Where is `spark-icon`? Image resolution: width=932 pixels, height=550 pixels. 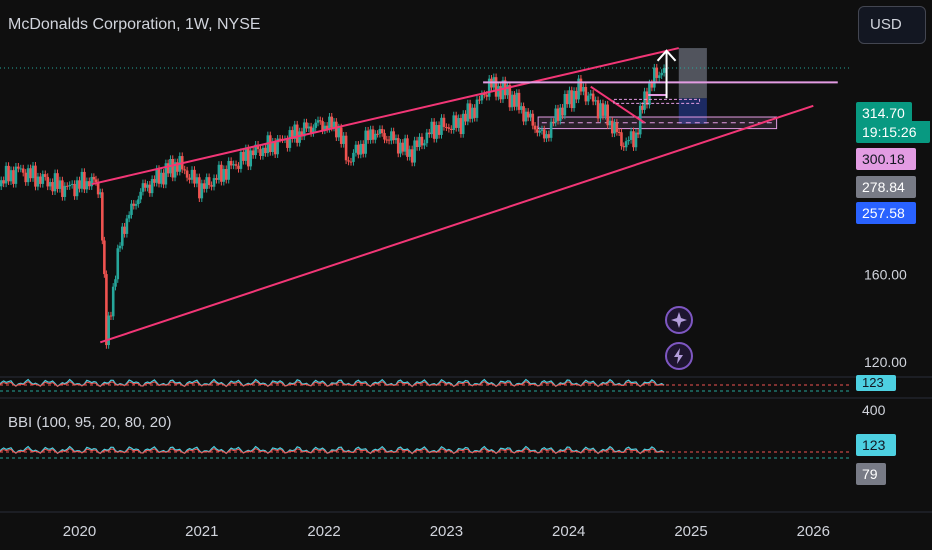
spark-icon is located at coordinates (679, 320).